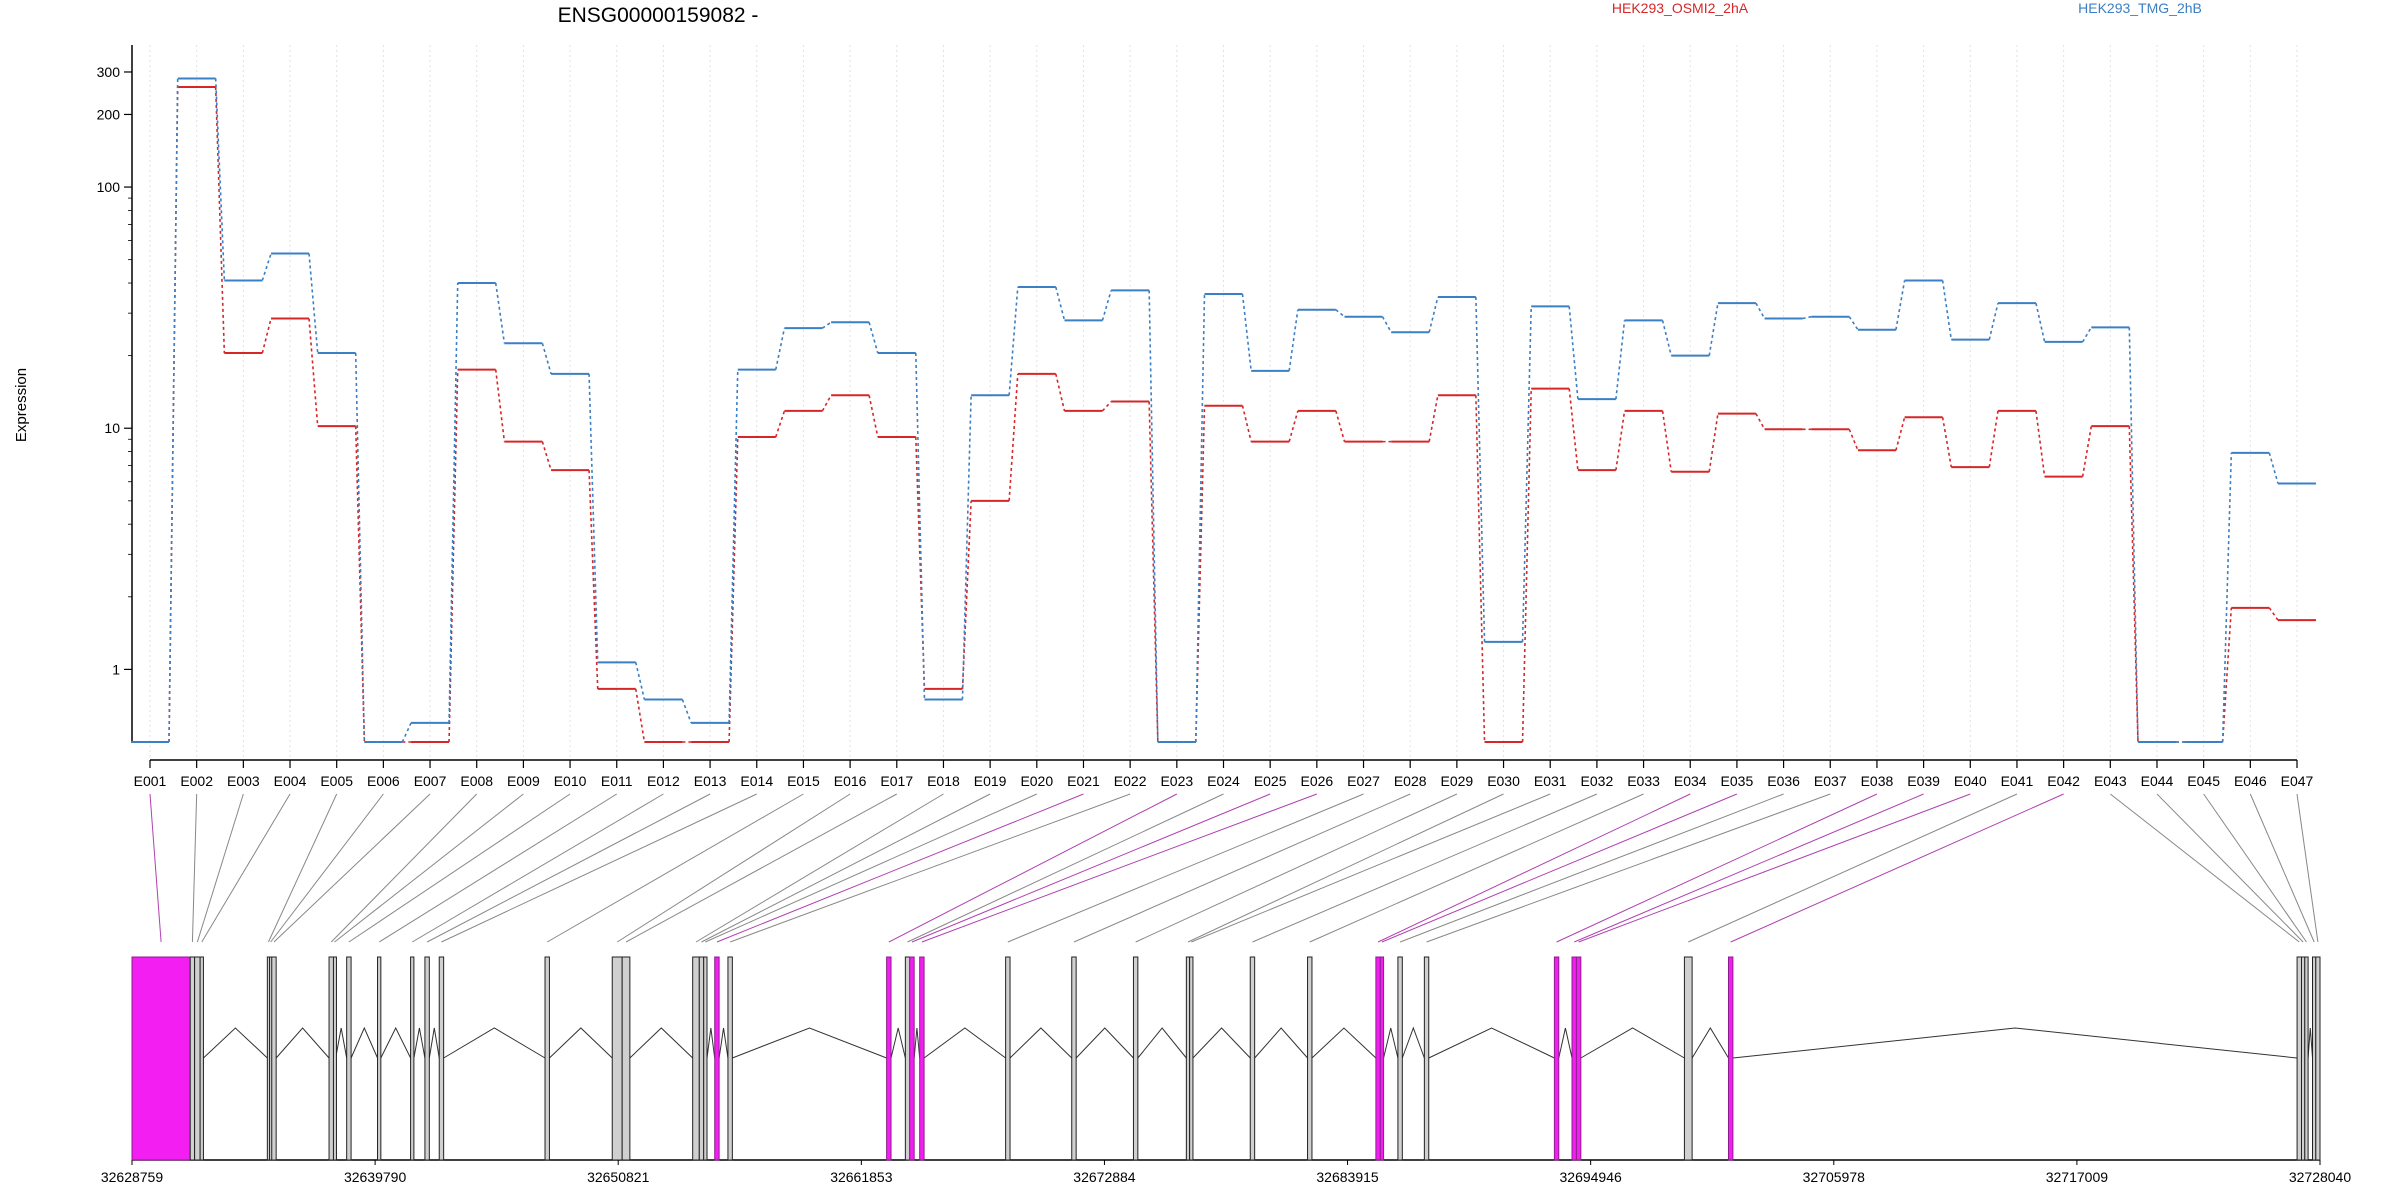  What do you see at coordinates (2040, 322) in the screenshot?
I see `connector-e041` at bounding box center [2040, 322].